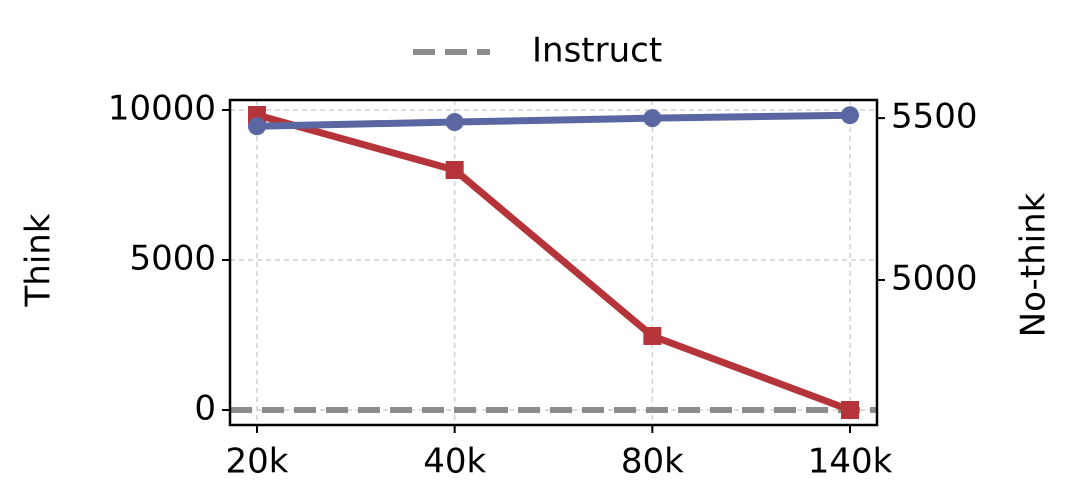  Describe the element at coordinates (205, 408) in the screenshot. I see `y-tick-label: 0` at that location.